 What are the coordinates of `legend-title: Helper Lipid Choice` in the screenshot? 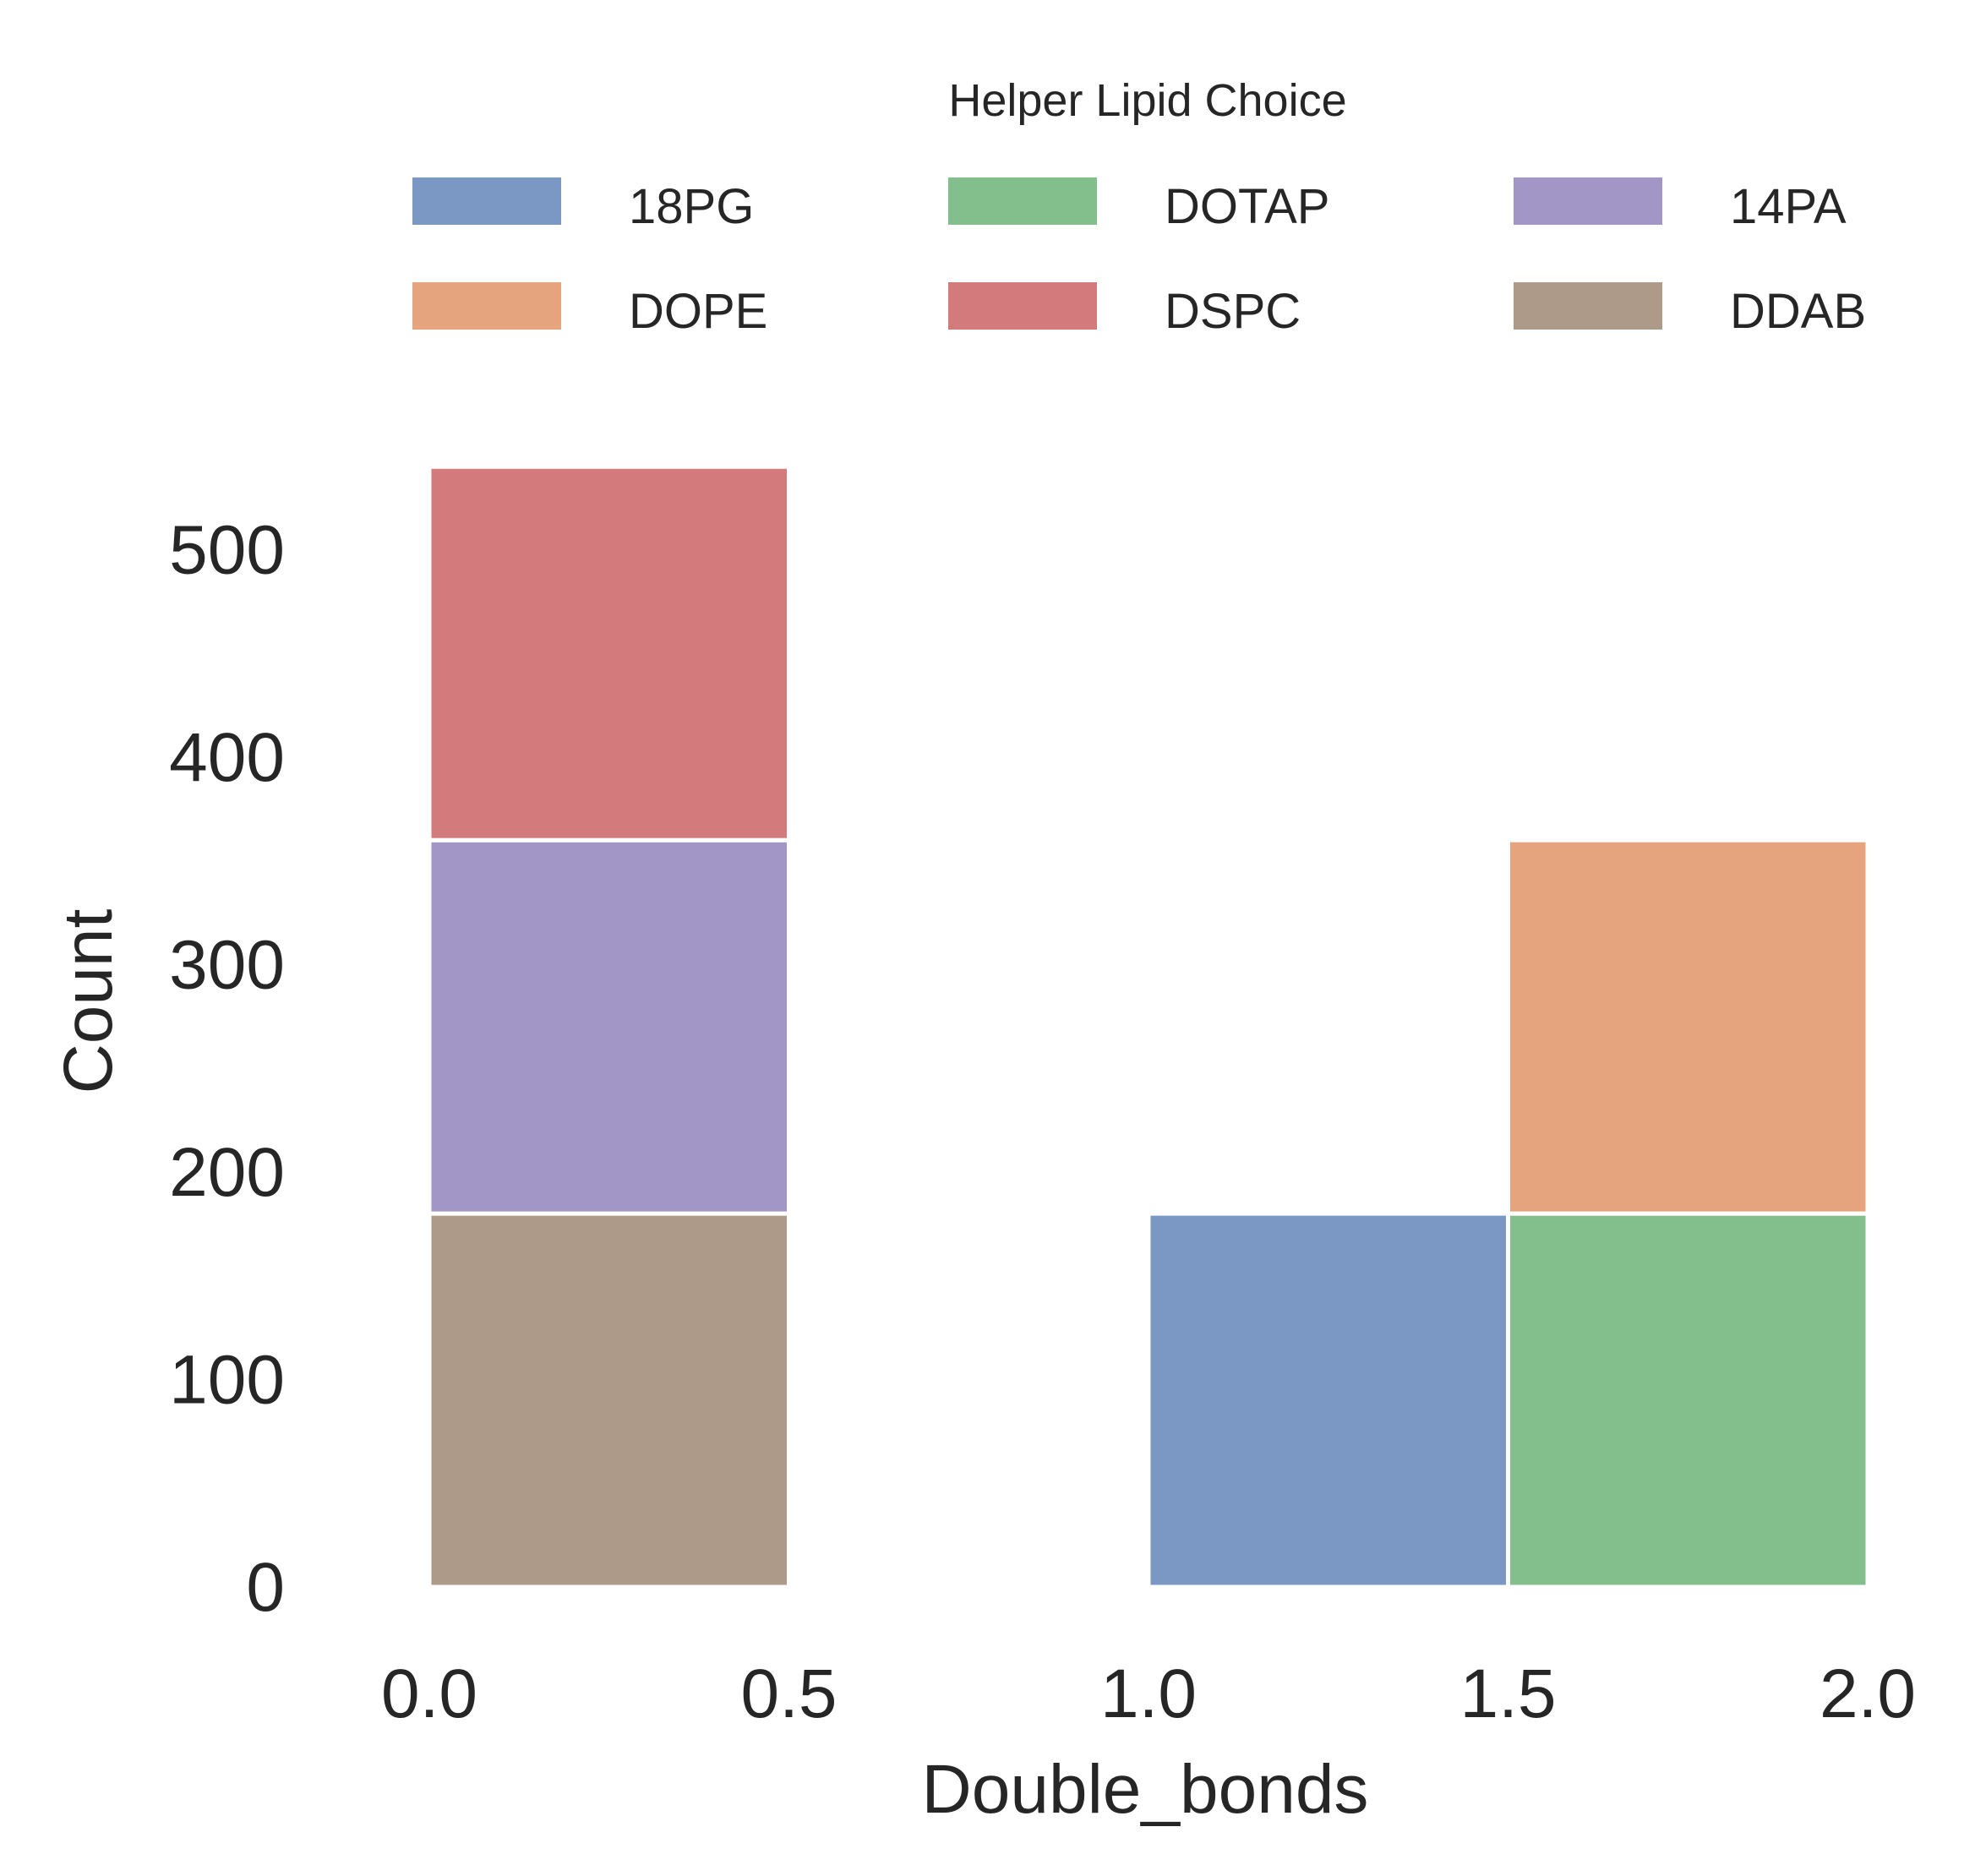 It's located at (1147, 100).